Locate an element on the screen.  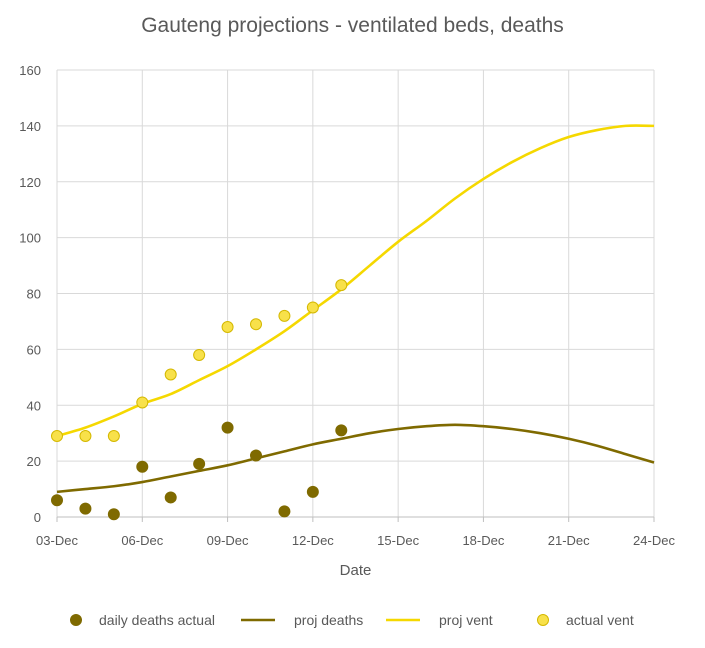
legend-swatch-daily-deaths-actual is located at coordinates (76, 620).